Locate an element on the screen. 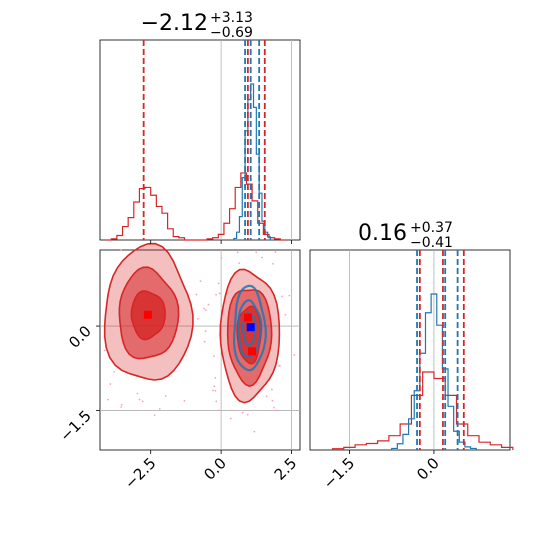  title-param2-sub: −0.41 is located at coordinates (431, 243).